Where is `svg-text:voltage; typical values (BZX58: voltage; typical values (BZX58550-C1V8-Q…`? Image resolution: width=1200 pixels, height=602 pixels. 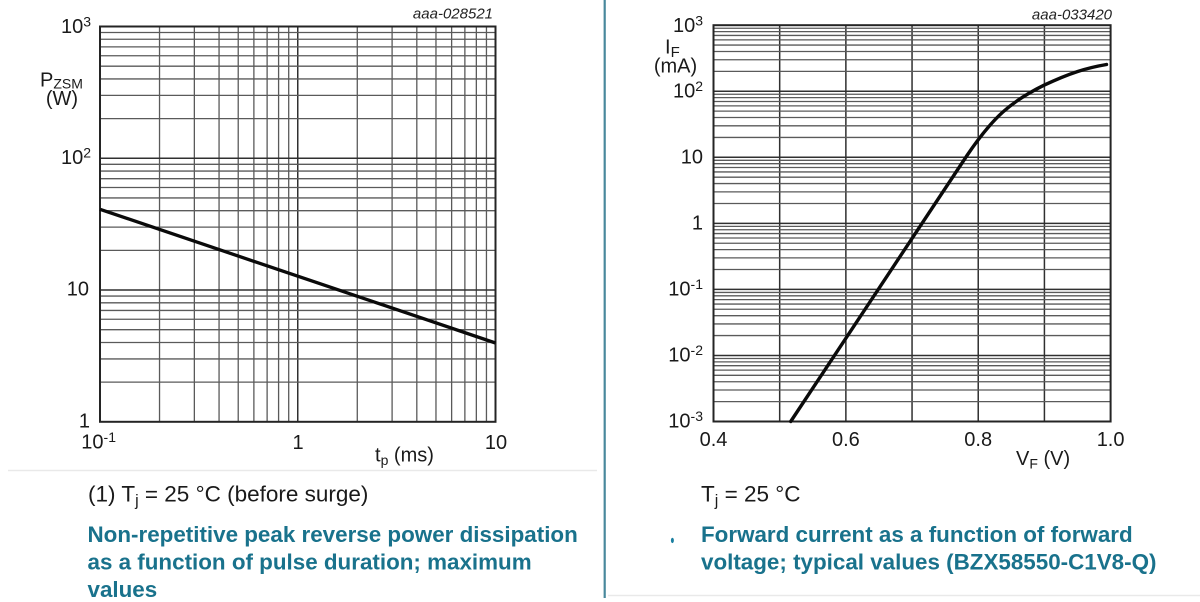 svg-text:voltage; typical values (BZX58: voltage; typical values (BZX58550-C1V8-Q… is located at coordinates (928, 561).